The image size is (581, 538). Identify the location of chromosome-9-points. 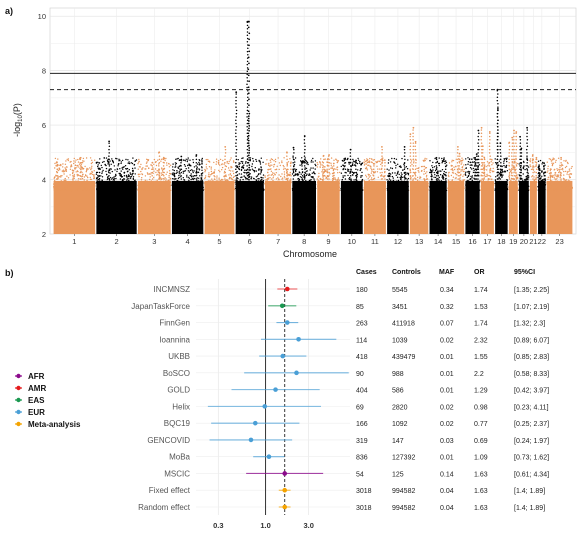
(328, 194).